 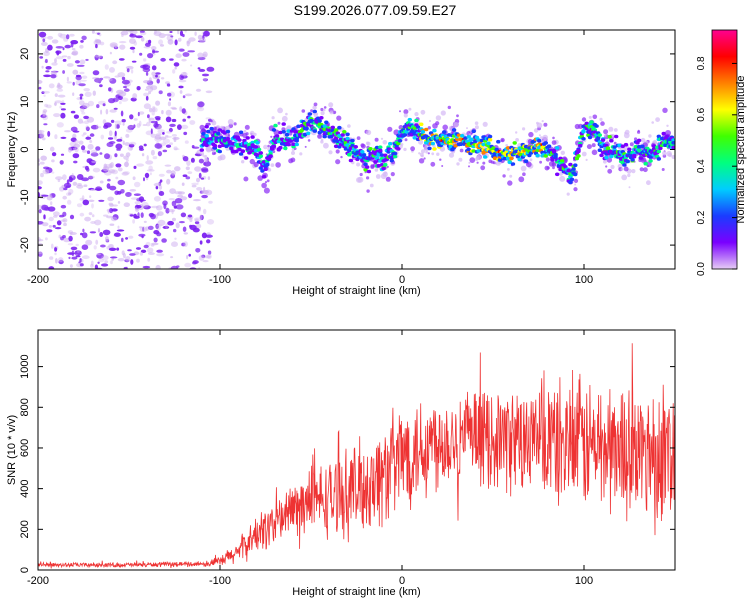 What do you see at coordinates (220, 581) in the screenshot?
I see `snr-x-tick-label: -100` at bounding box center [220, 581].